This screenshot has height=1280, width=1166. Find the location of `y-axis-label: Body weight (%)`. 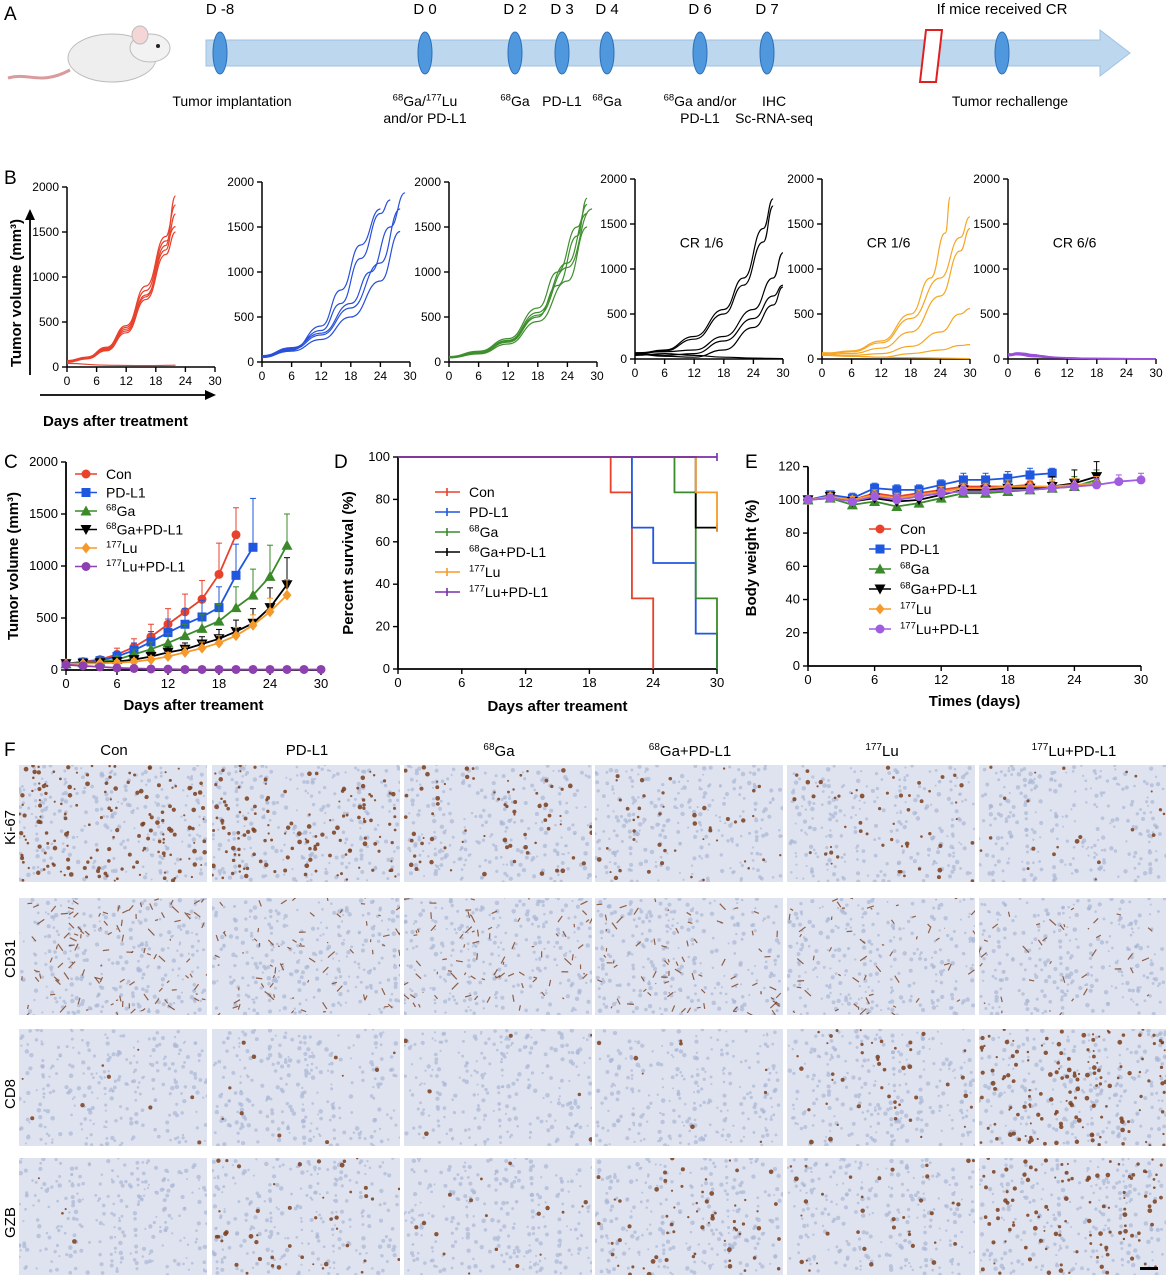

y-axis-label: Body weight (%) is located at coordinates (752, 558).